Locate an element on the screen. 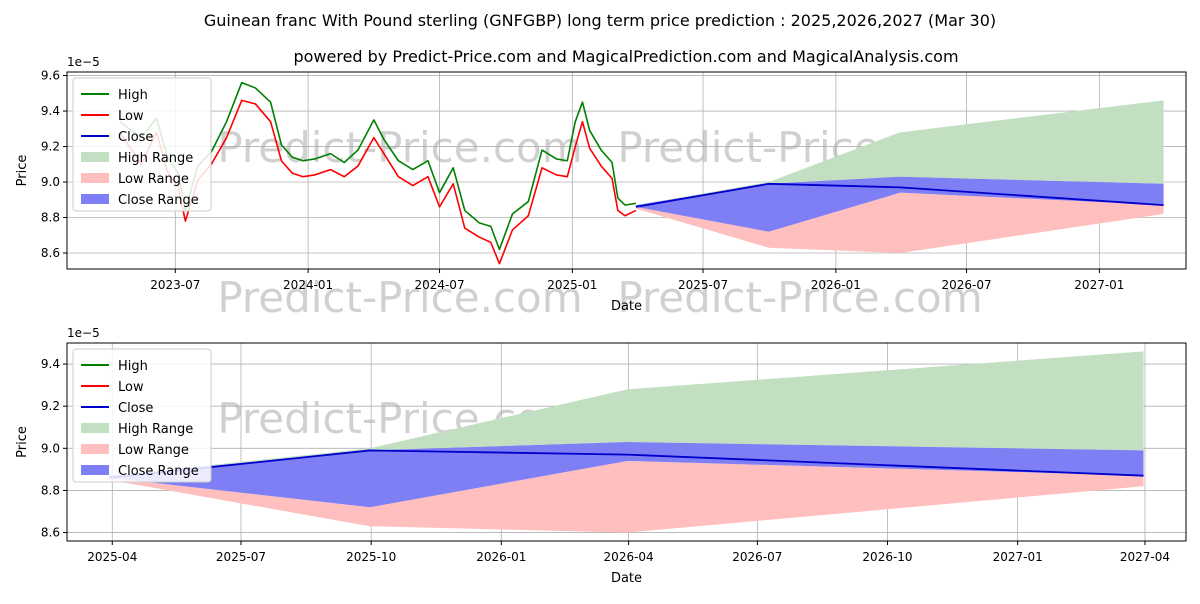  x-tick-label: 2025-10 is located at coordinates (371, 557).